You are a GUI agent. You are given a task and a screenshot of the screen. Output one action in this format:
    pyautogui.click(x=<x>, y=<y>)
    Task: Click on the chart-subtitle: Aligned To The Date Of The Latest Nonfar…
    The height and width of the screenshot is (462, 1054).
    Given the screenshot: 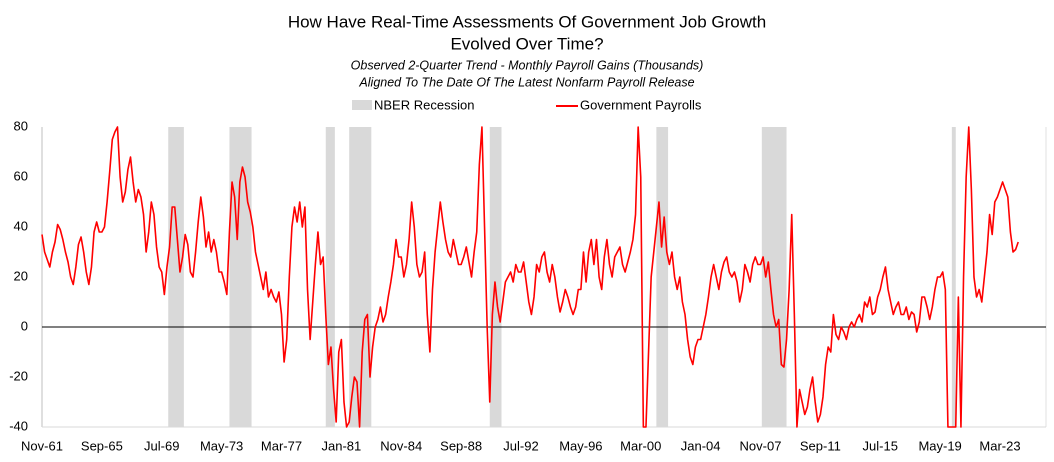 What is the action you would take?
    pyautogui.click(x=526, y=82)
    